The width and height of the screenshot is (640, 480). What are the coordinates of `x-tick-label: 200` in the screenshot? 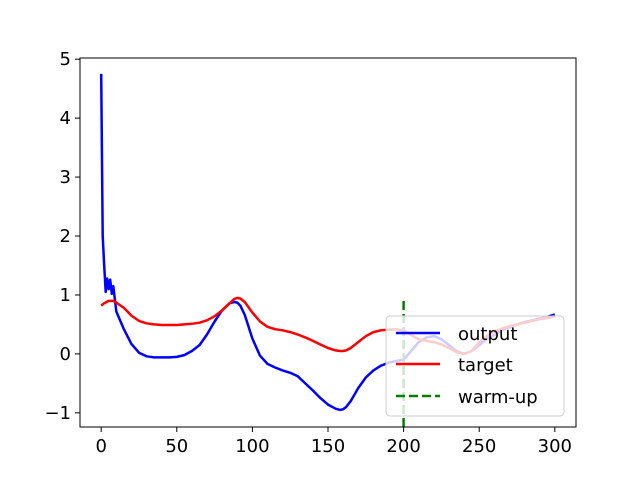 It's located at (403, 446).